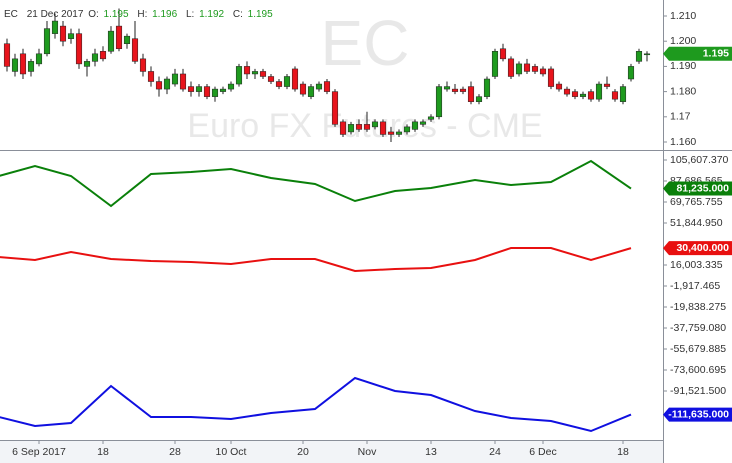 This screenshot has width=732, height=463. I want to click on y-tick-label: -91,521.500, so click(698, 391).